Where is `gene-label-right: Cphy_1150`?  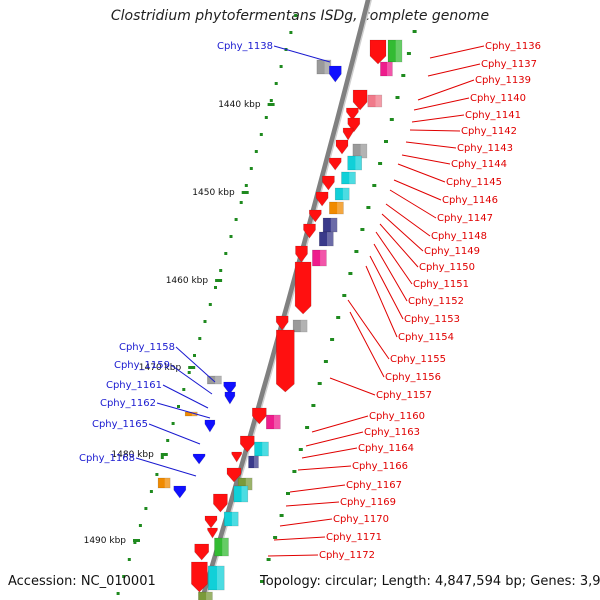
gene-label-right: Cphy_1150 is located at coordinates (447, 267).